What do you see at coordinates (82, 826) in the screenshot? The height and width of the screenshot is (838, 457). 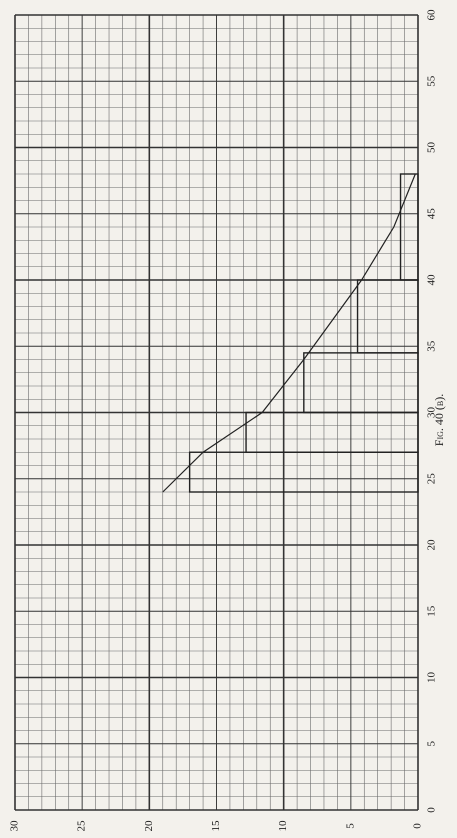 I see `y-tick-label: 25` at bounding box center [82, 826].